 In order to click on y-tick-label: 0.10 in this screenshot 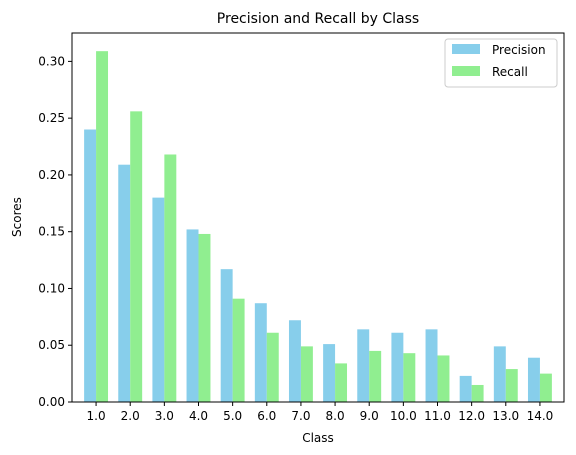, I will do `click(51, 288)`.